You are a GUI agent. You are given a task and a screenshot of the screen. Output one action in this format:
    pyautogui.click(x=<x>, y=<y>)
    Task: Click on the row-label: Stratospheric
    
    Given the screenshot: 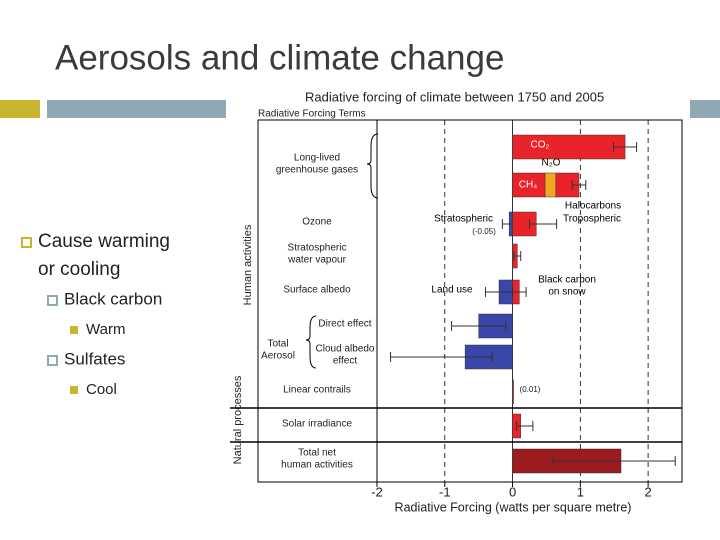 What is the action you would take?
    pyautogui.click(x=317, y=248)
    